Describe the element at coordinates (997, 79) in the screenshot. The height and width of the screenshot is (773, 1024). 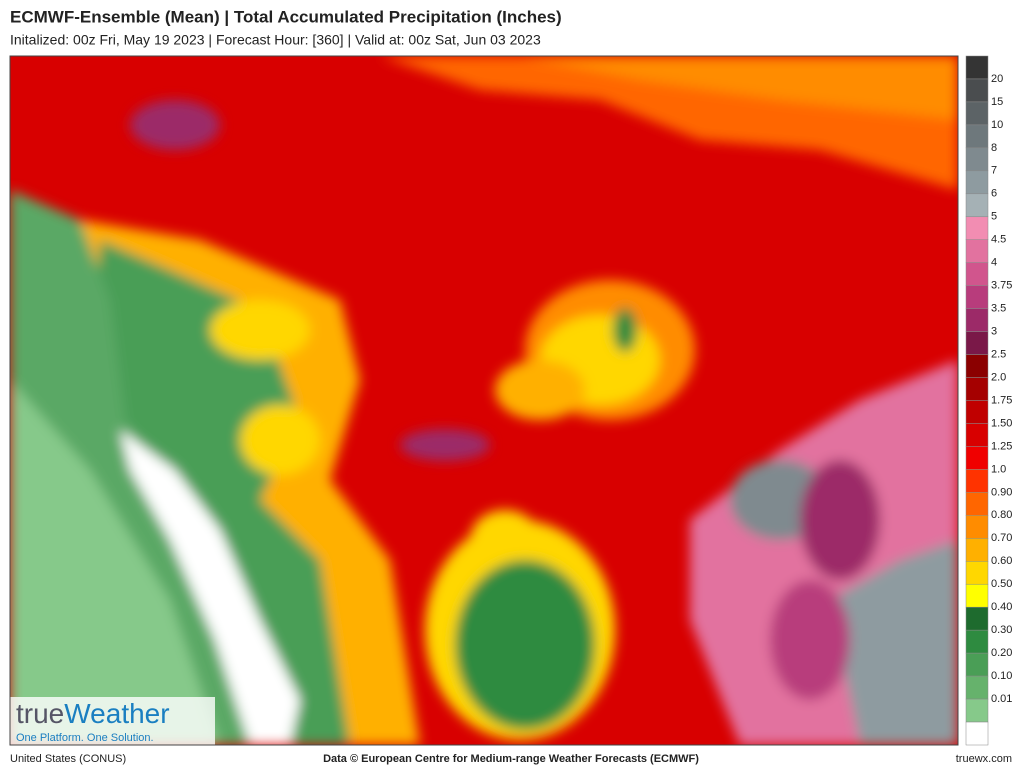
I see `legend-label: 20` at that location.